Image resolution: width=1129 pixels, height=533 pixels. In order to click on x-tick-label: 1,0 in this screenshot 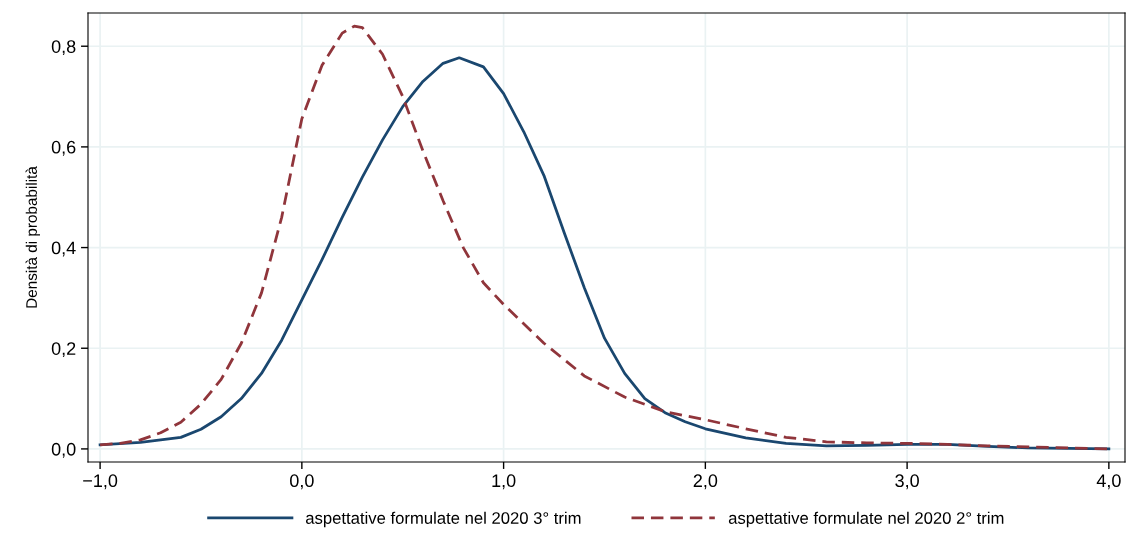, I will do `click(504, 482)`.